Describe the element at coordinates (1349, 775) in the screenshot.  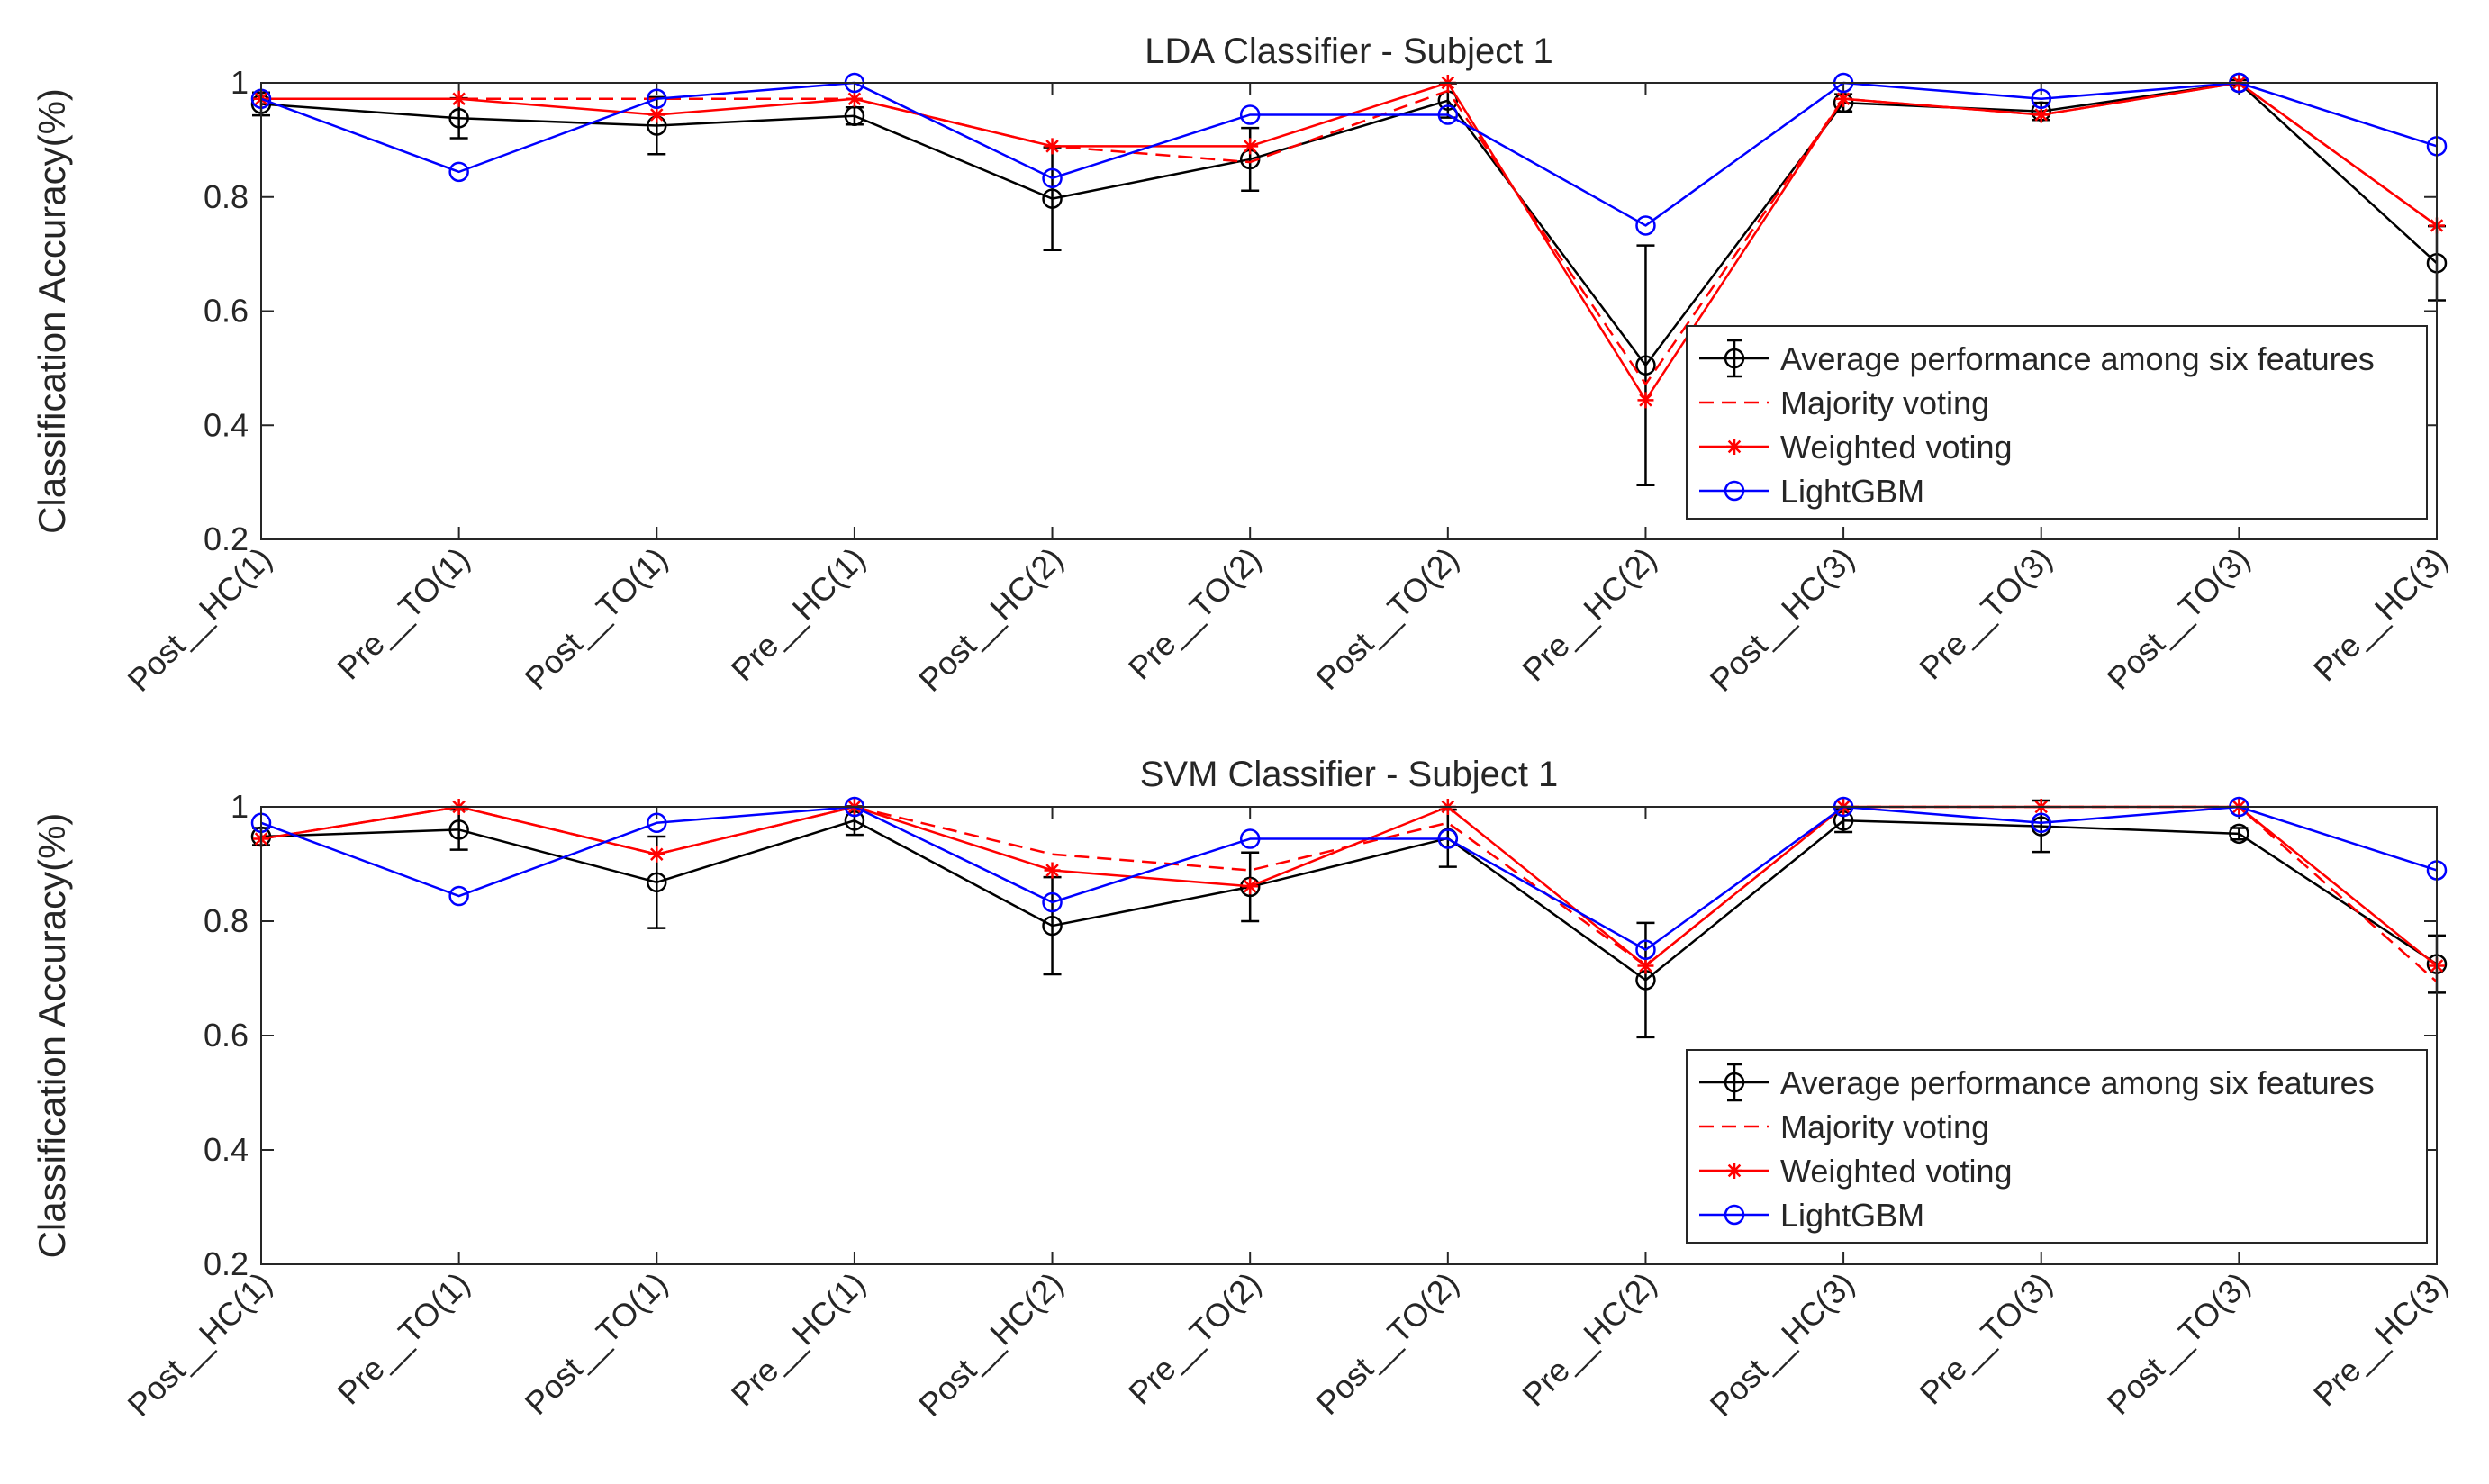
I see `chart-title: SVM Classifier - Subject 1` at that location.